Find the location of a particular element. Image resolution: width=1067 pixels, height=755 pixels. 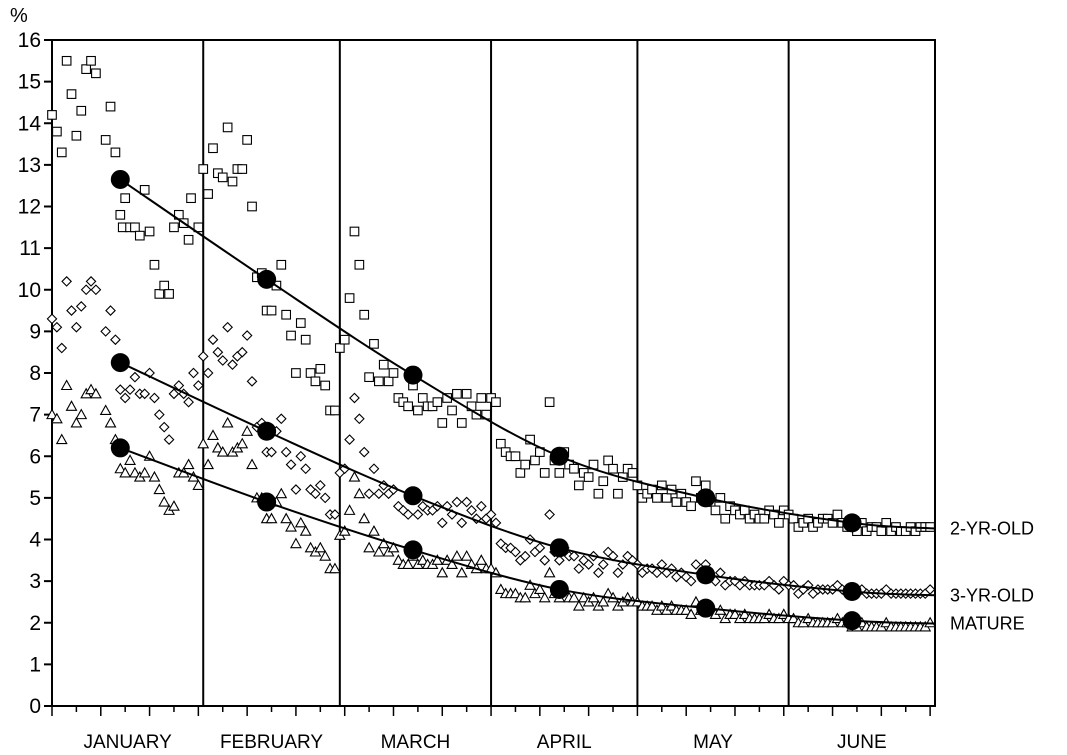

y-tick-label: 7 is located at coordinates (35, 415).